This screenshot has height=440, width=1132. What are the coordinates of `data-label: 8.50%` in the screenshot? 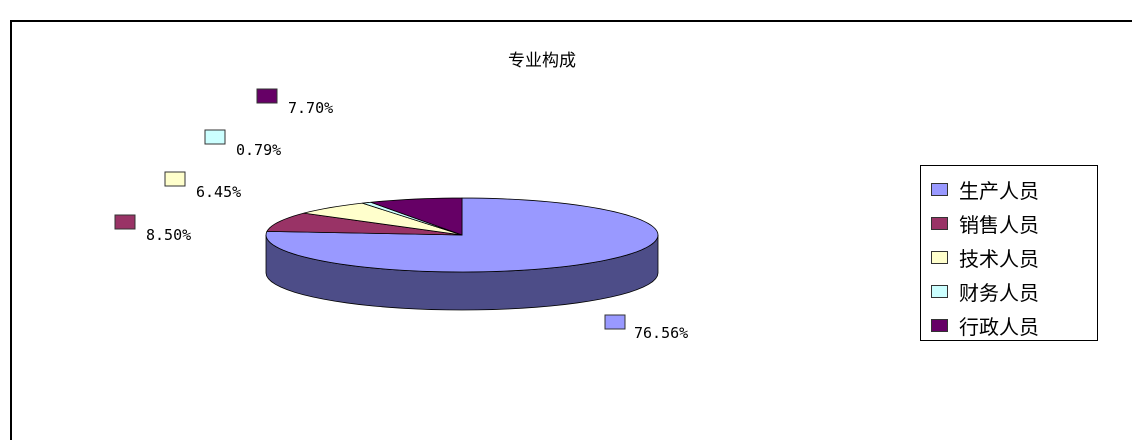 It's located at (168, 235).